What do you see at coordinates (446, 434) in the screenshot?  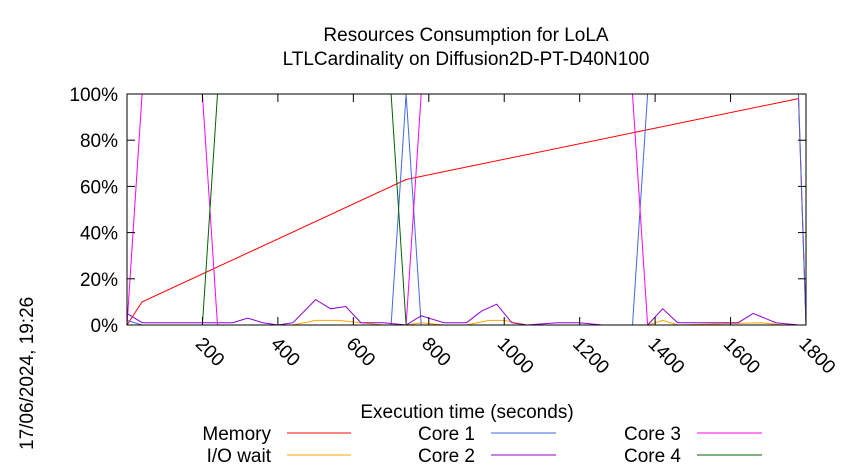 I see `legend-label-core-1: Core 1` at bounding box center [446, 434].